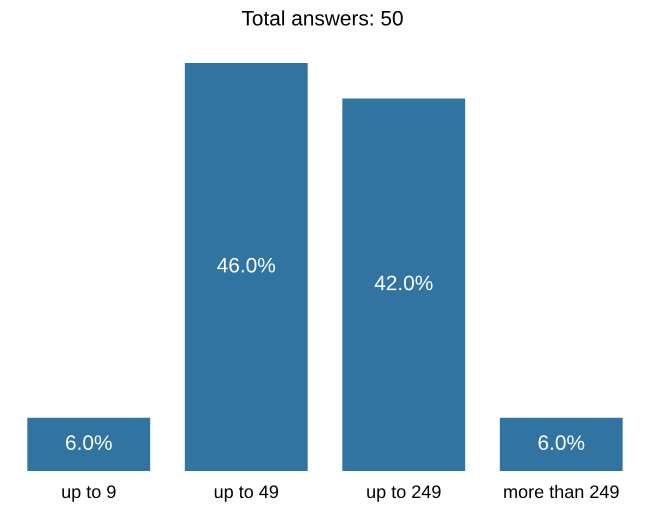 The height and width of the screenshot is (514, 645). Describe the element at coordinates (246, 493) in the screenshot. I see `x-tick-label: up to 49` at that location.